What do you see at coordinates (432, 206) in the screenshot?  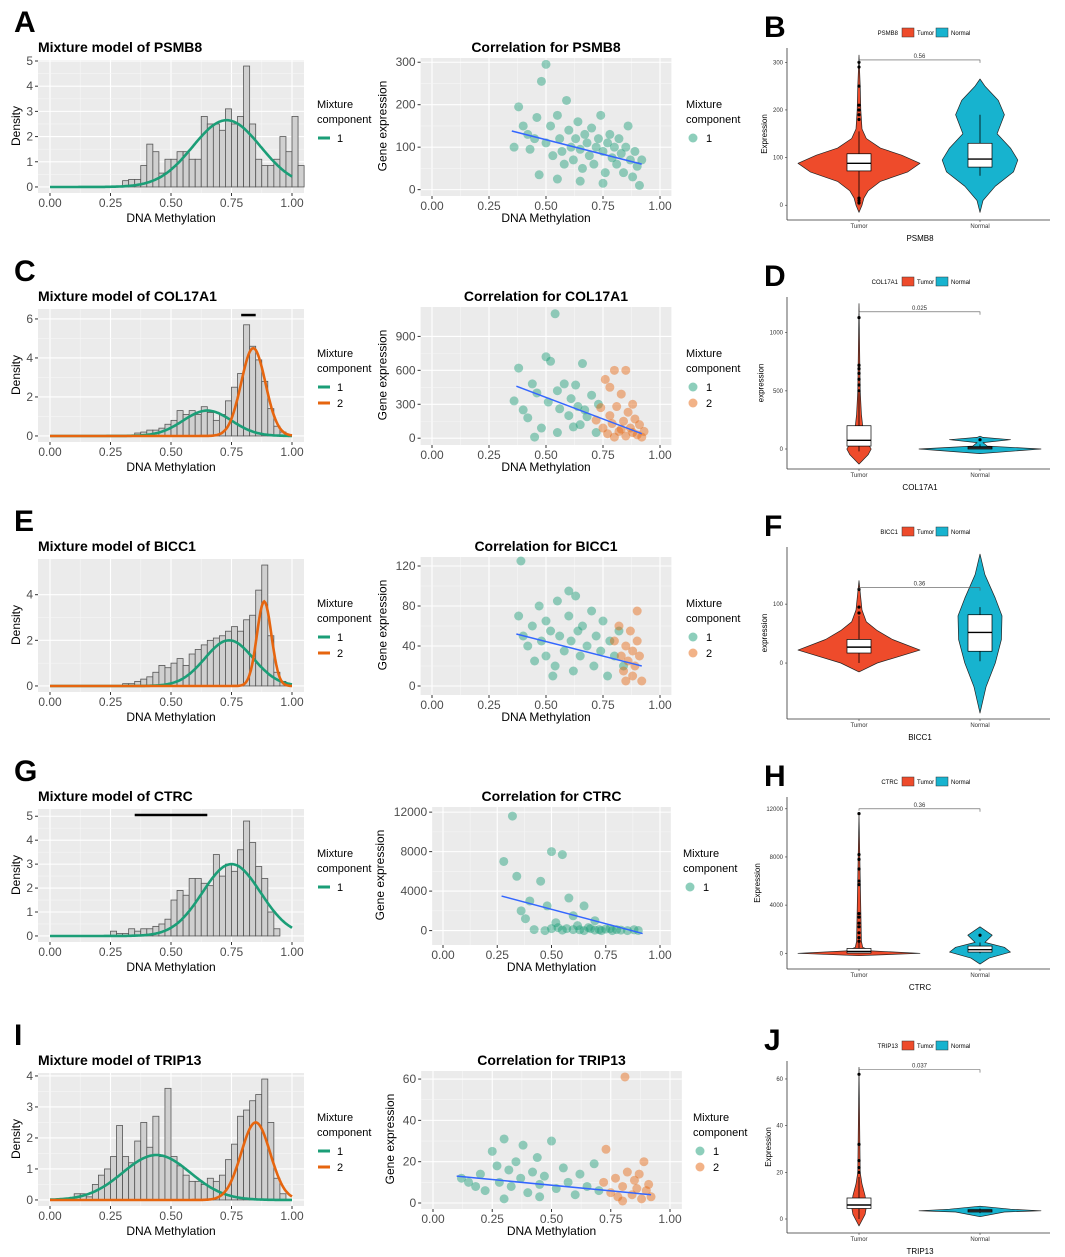 I see `x-tick-label: 0.00` at bounding box center [432, 206].